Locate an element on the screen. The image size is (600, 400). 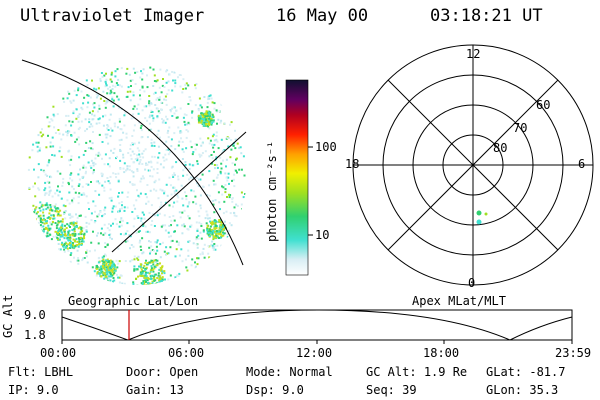
time-tick-1800: 18:00 is located at coordinates (441, 353).